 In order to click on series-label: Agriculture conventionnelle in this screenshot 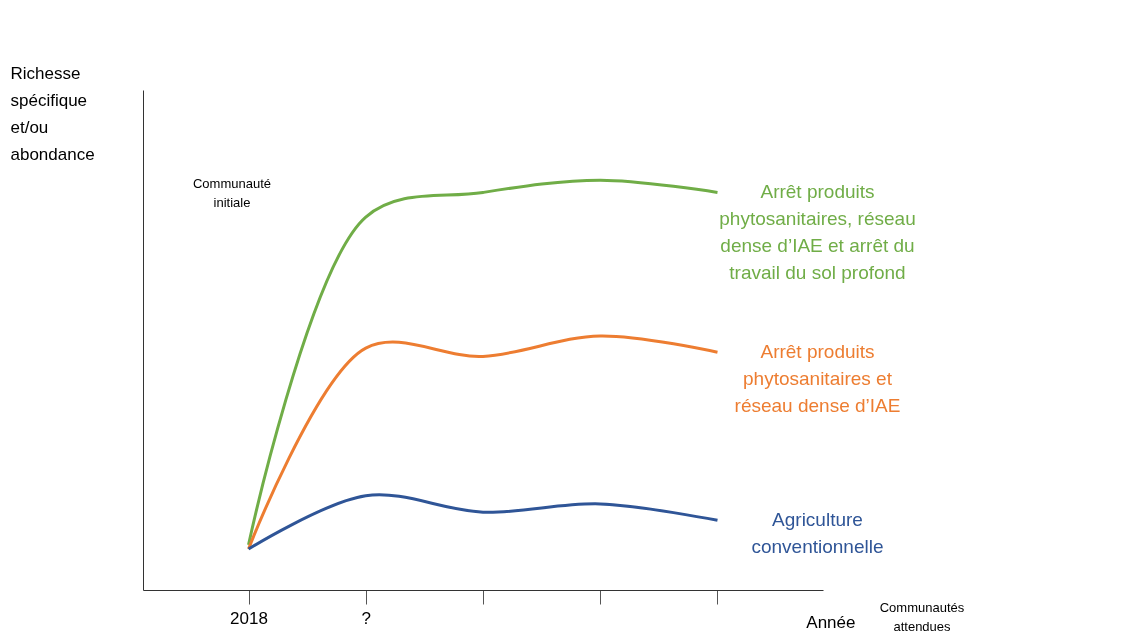, I will do `click(817, 533)`.